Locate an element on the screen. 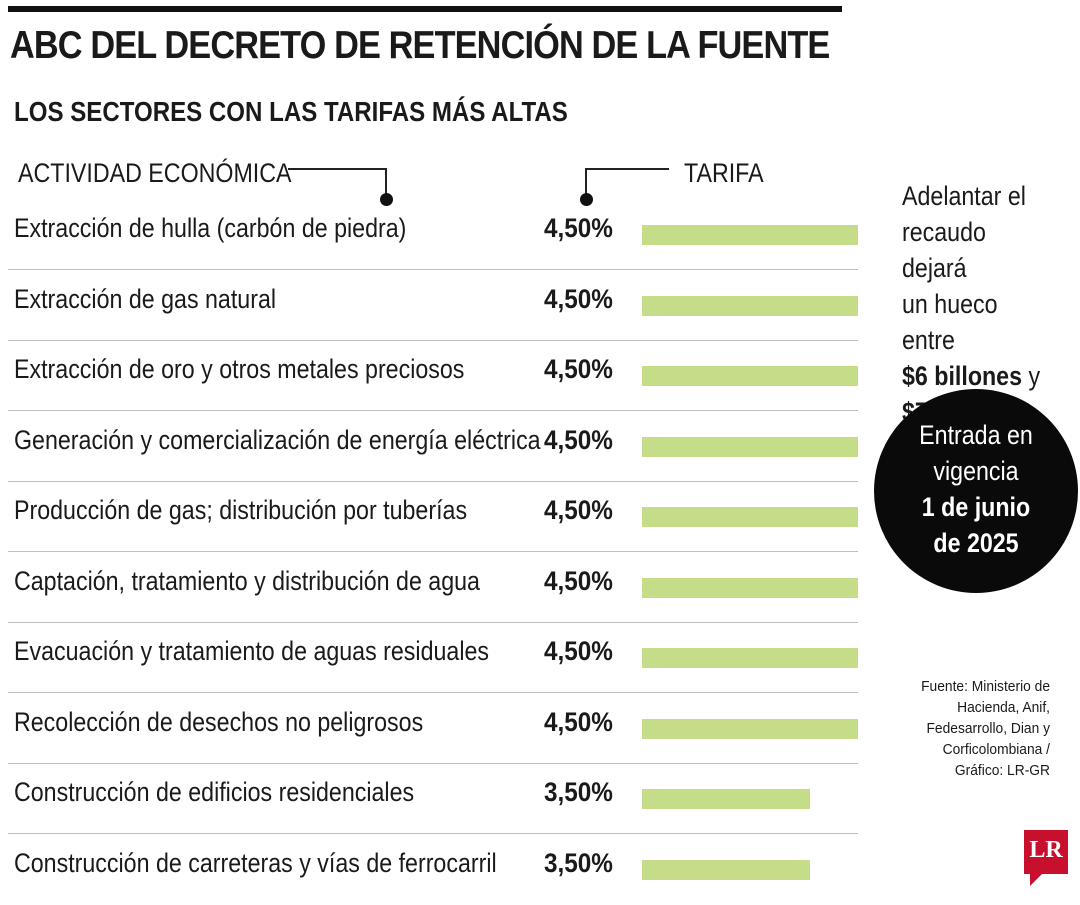 The height and width of the screenshot is (905, 1080). chart-row: Extracción de gas natural 4,50% is located at coordinates (433, 306).